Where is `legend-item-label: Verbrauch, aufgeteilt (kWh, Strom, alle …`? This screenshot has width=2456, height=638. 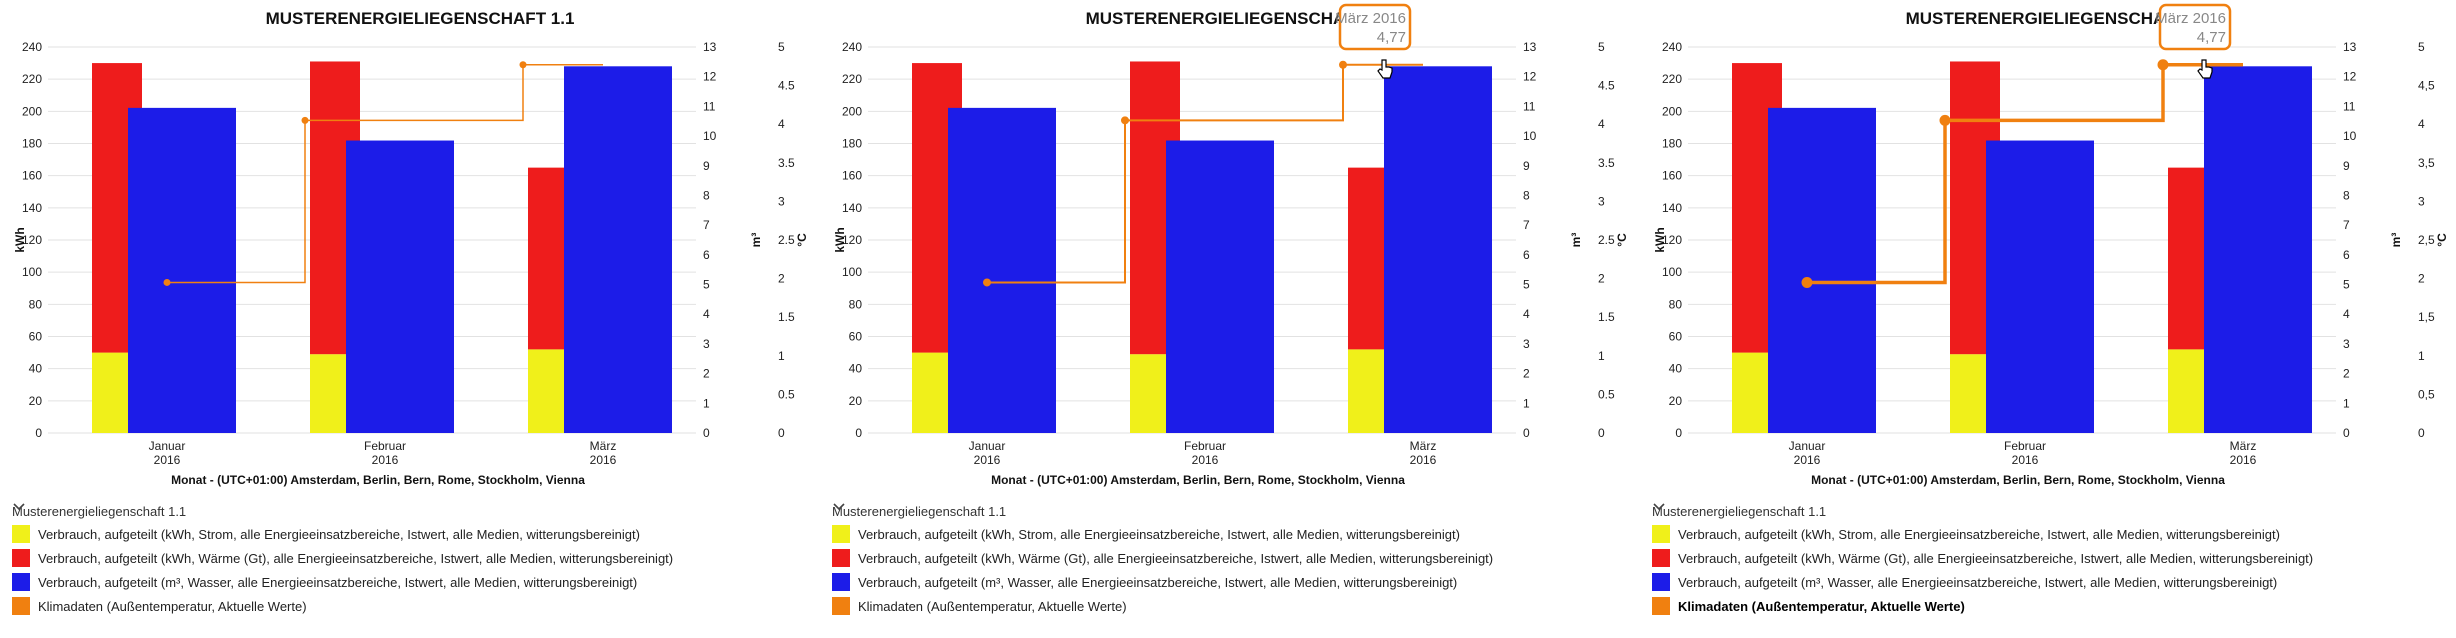 legend-item-label: Verbrauch, aufgeteilt (kWh, Strom, alle … is located at coordinates (339, 534).